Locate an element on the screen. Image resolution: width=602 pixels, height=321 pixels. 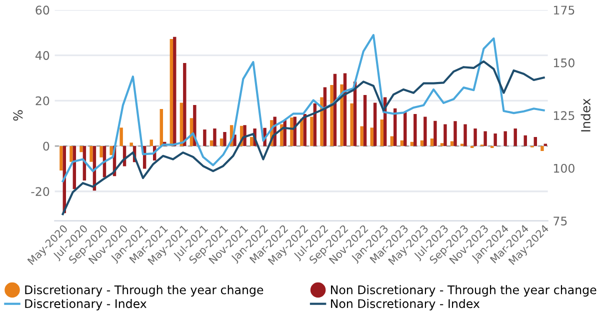
y-tick-label: 0 is located at coordinates (46, 146).